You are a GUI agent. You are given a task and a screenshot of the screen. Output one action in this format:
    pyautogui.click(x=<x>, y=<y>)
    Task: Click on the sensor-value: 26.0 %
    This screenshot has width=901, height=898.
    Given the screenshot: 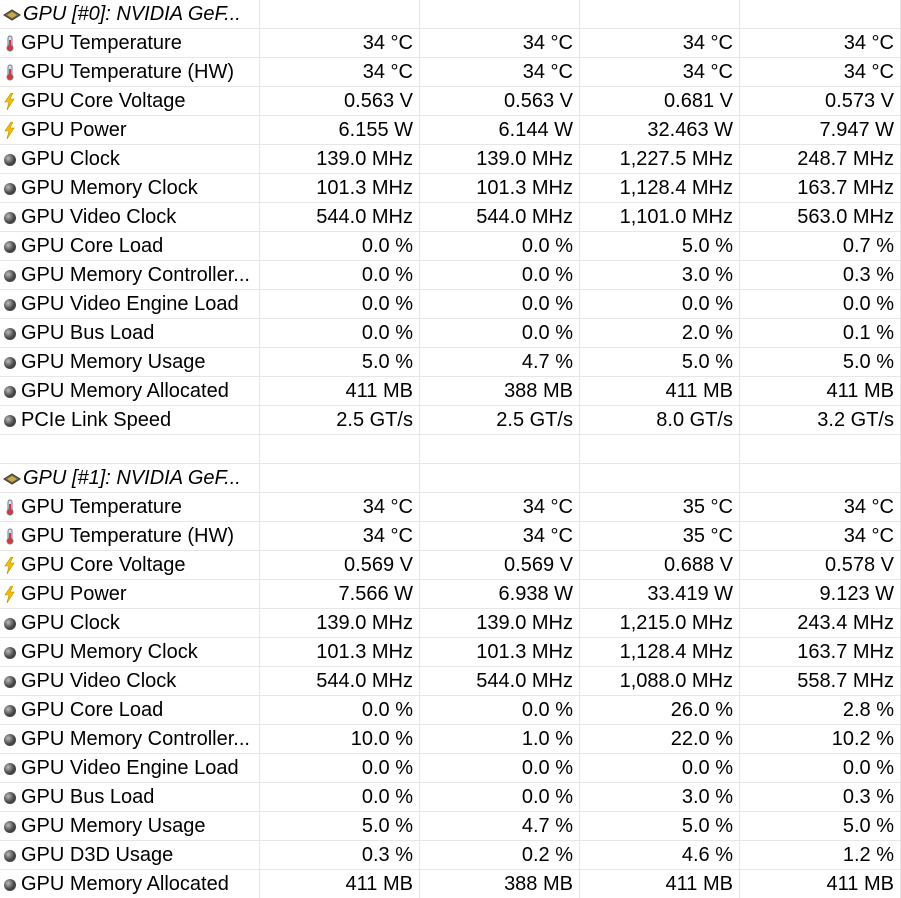 What is the action you would take?
    pyautogui.click(x=701, y=710)
    